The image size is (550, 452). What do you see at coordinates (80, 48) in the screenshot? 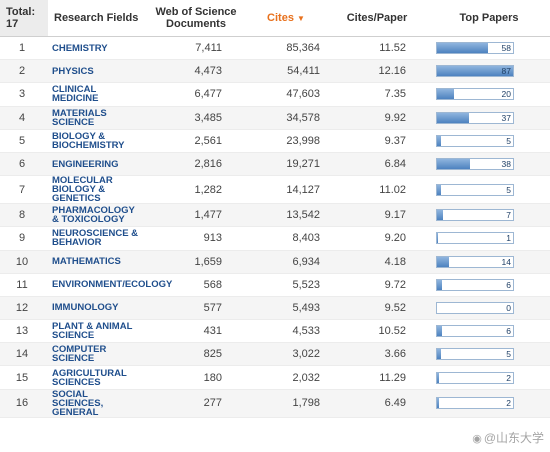
I see `research-field-link: CHEMISTRY` at bounding box center [80, 48].